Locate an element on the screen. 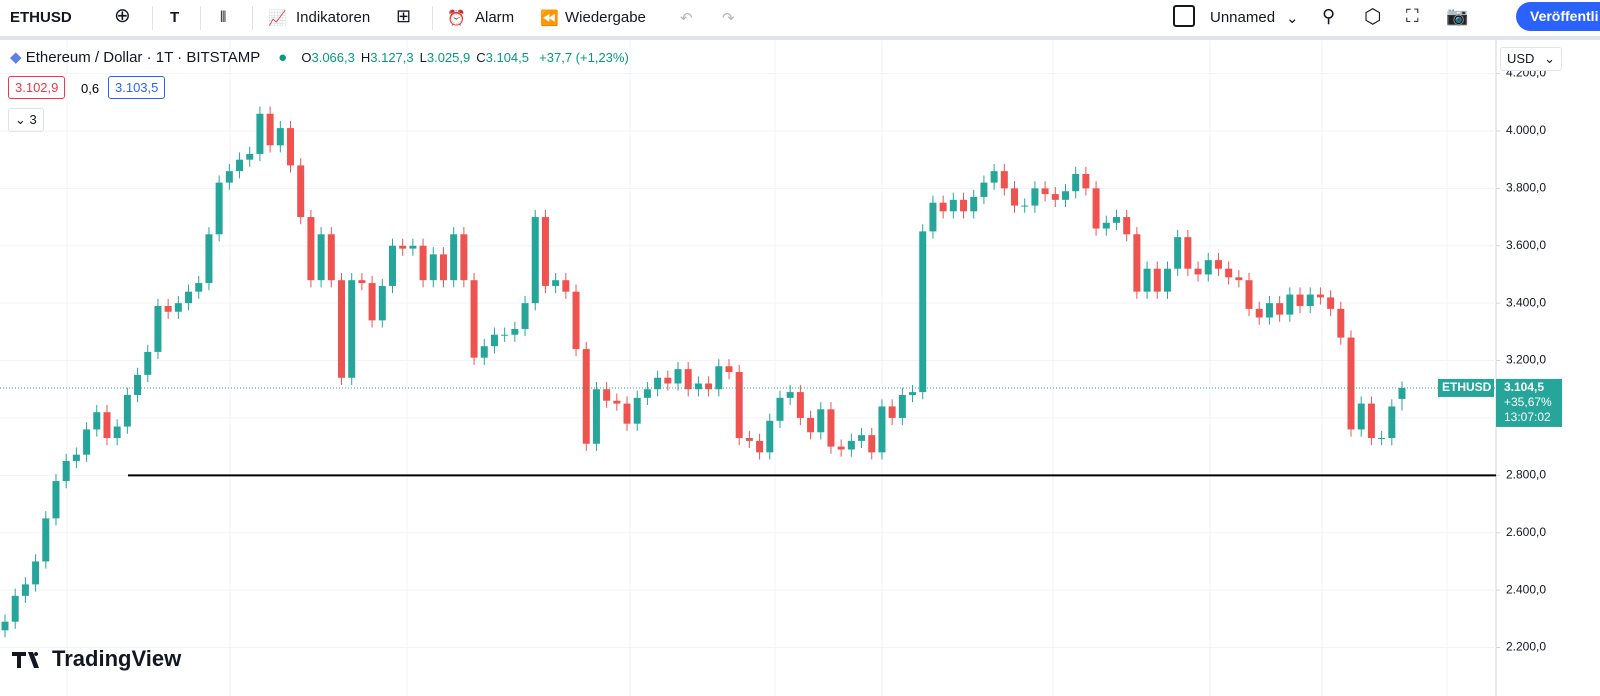  fullscreen-button: ⛶ is located at coordinates (1412, 16).